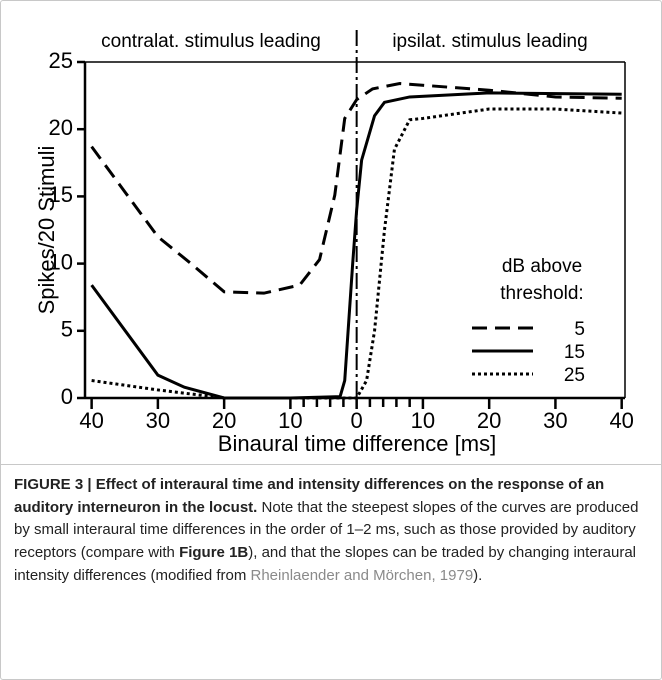 The width and height of the screenshot is (662, 680). Describe the element at coordinates (61, 127) in the screenshot. I see `y-tick-label: 20` at that location.